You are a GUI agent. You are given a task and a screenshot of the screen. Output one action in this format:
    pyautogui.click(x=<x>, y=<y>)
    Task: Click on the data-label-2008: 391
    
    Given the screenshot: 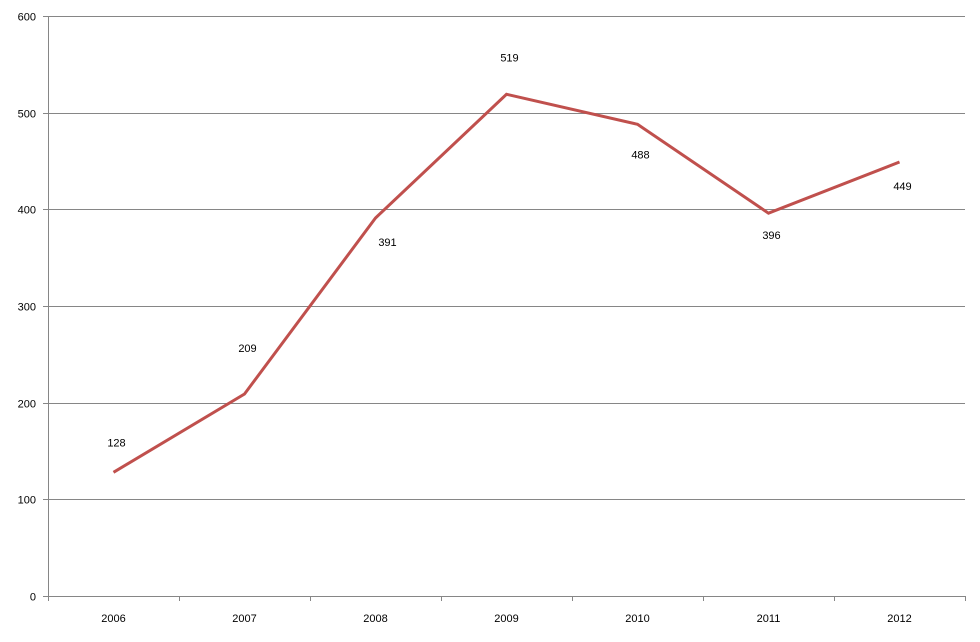 What is the action you would take?
    pyautogui.click(x=387, y=243)
    